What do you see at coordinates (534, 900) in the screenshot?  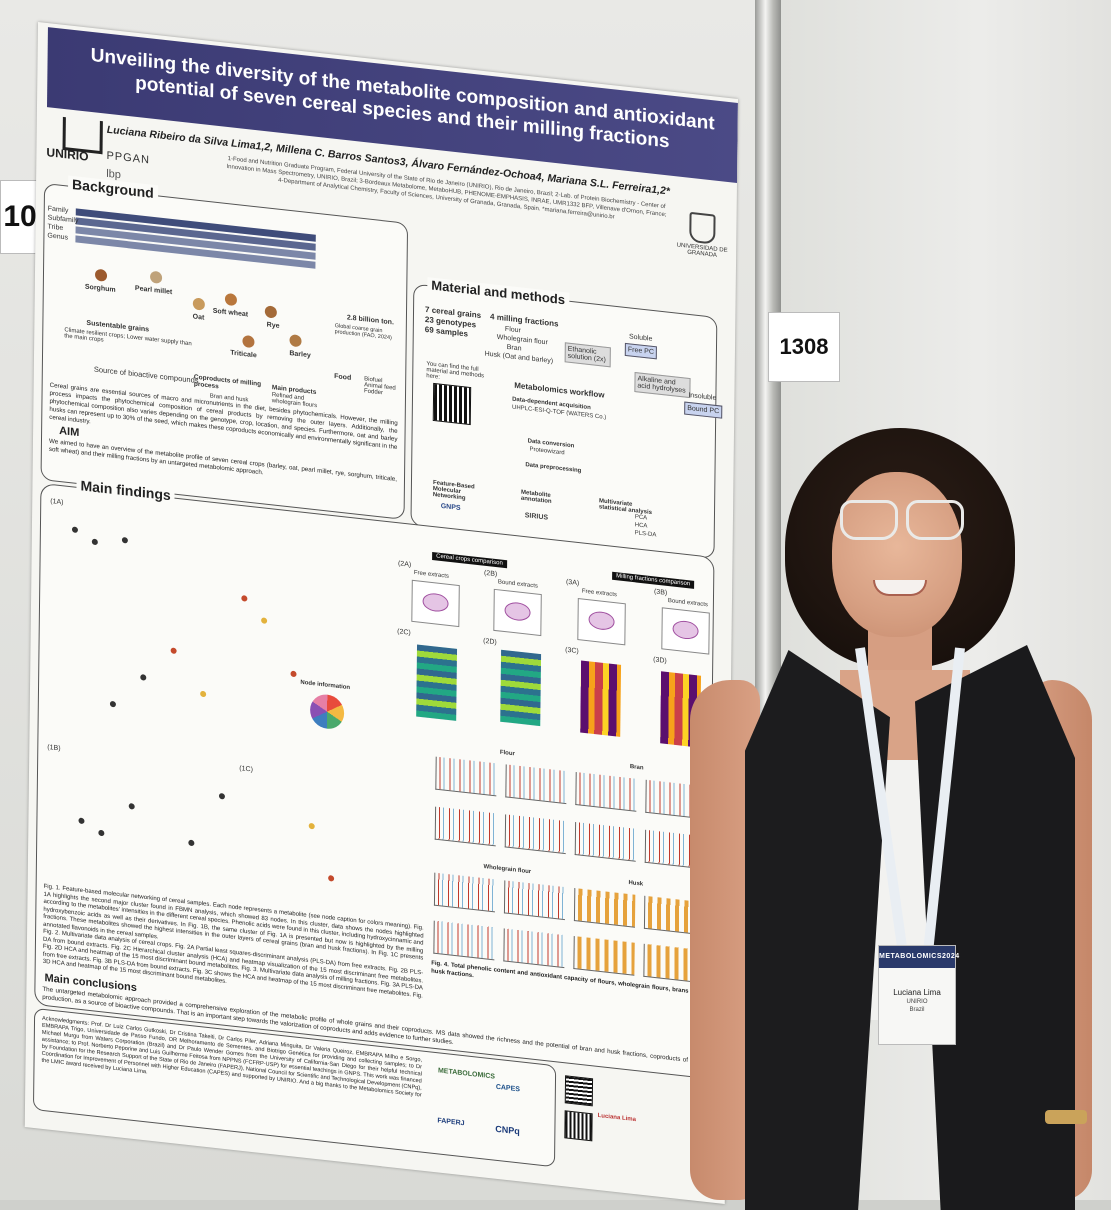 I see `bar-chart-wholegrain-dpph` at bounding box center [534, 900].